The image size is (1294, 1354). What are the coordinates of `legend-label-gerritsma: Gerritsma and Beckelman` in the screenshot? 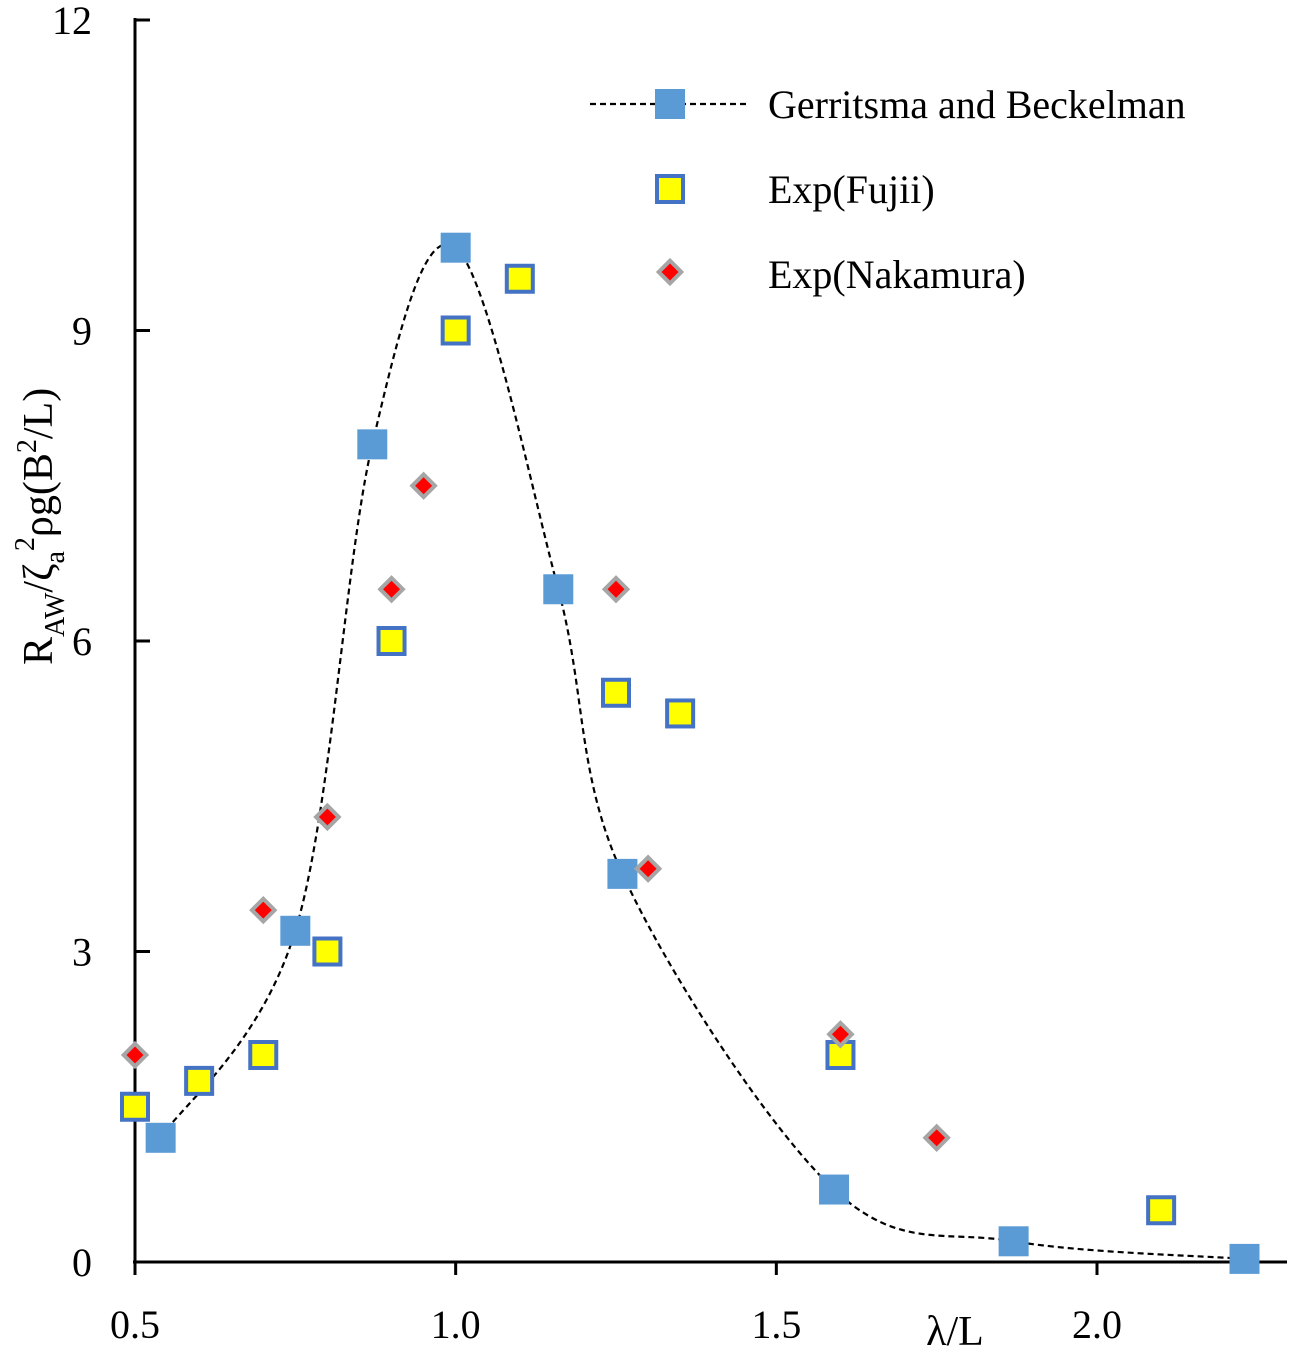 It's located at (977, 104).